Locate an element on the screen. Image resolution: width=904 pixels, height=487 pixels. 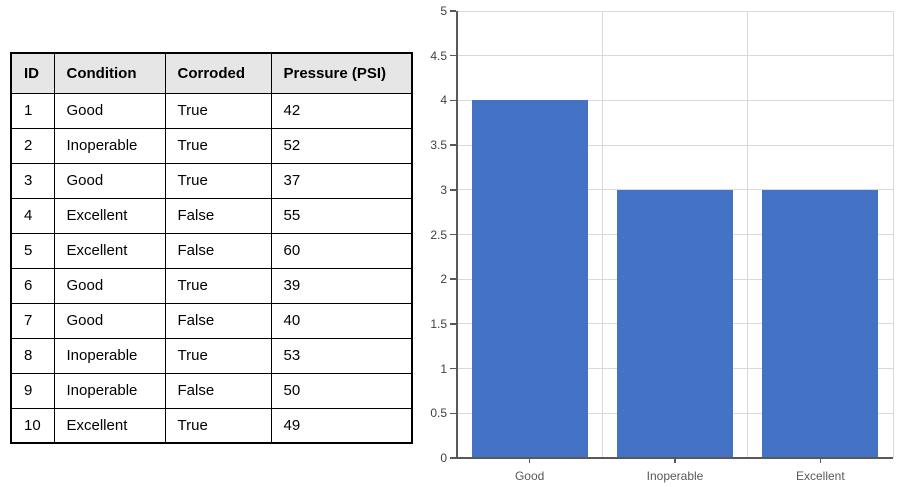
table-cell: 5 is located at coordinates (32, 250).